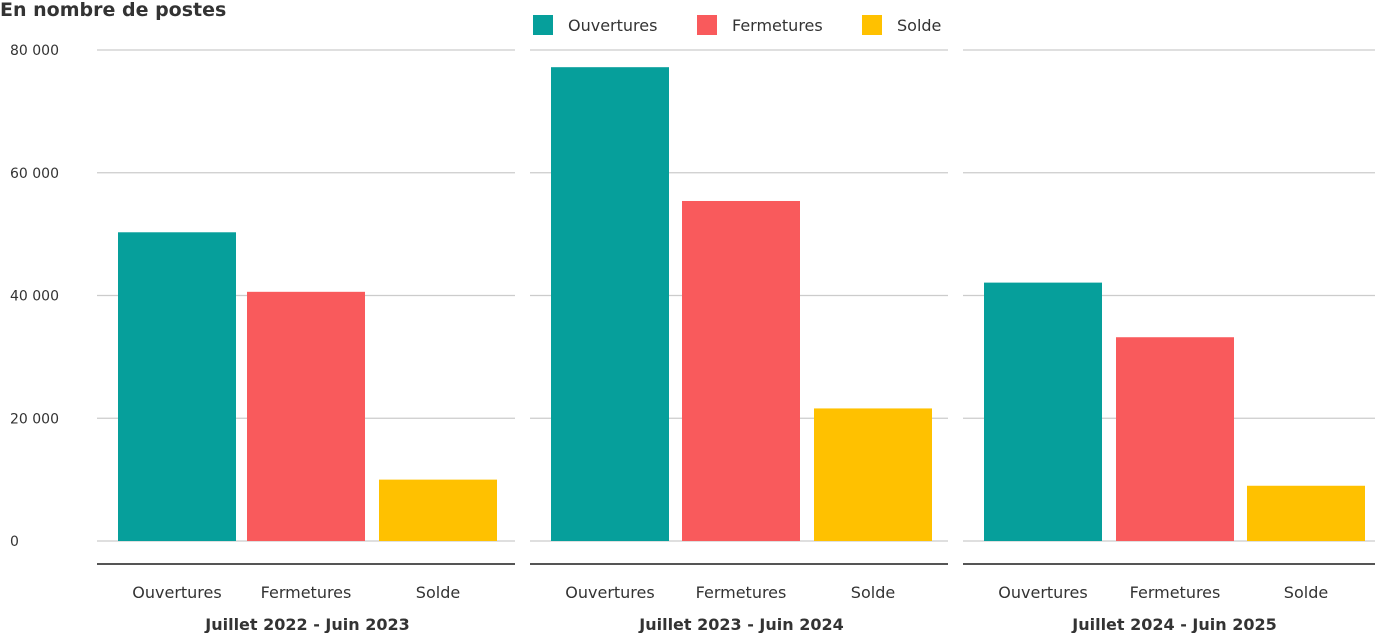  I want to click on y-tick-label: 80 000, so click(34, 51).